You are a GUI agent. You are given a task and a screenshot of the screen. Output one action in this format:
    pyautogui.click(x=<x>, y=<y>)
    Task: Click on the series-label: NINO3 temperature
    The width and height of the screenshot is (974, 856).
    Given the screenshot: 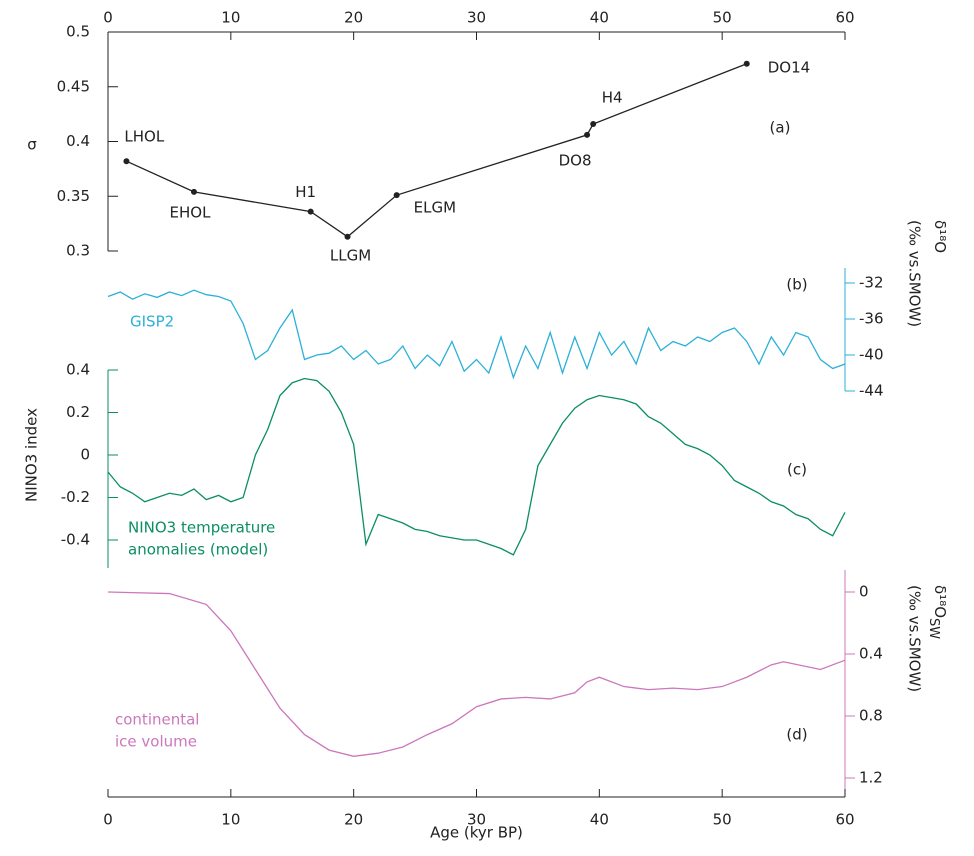 What is the action you would take?
    pyautogui.click(x=201, y=528)
    